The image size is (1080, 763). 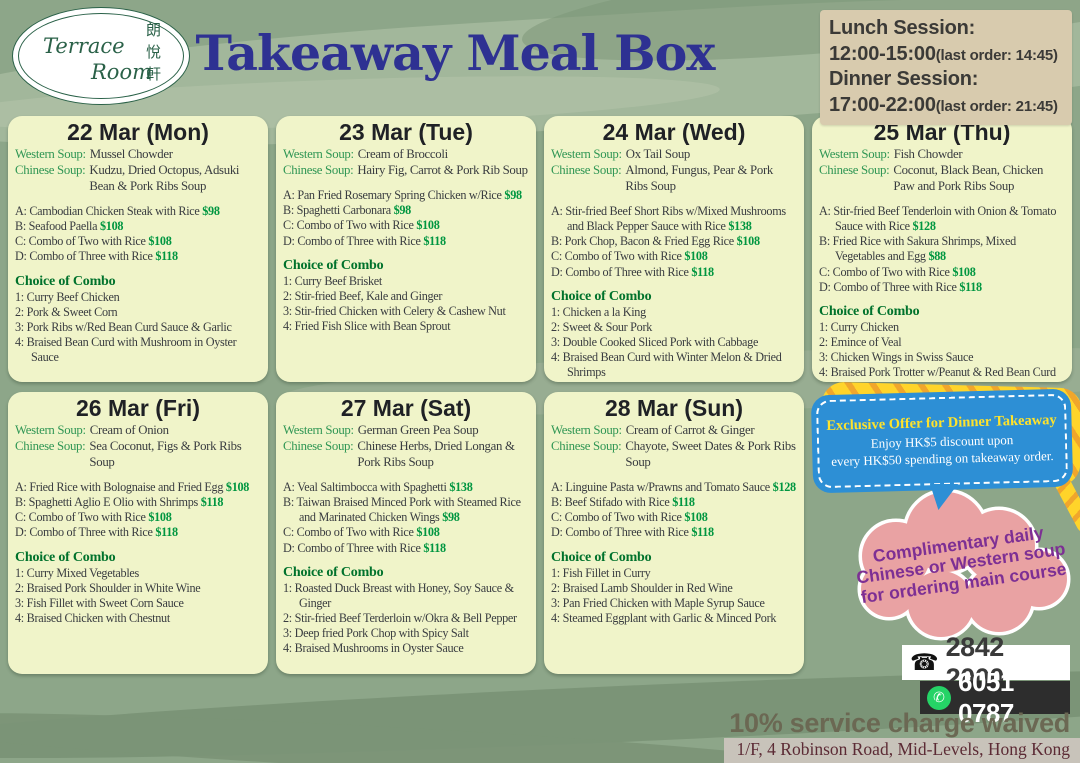 What do you see at coordinates (924, 226) in the screenshot?
I see `item-price: $128` at bounding box center [924, 226].